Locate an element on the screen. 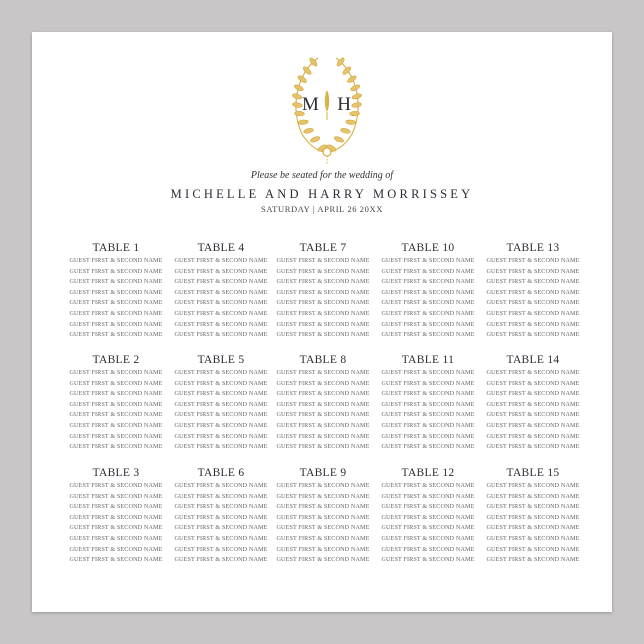 The image size is (644, 644). table-title: TABLE 9 is located at coordinates (323, 473).